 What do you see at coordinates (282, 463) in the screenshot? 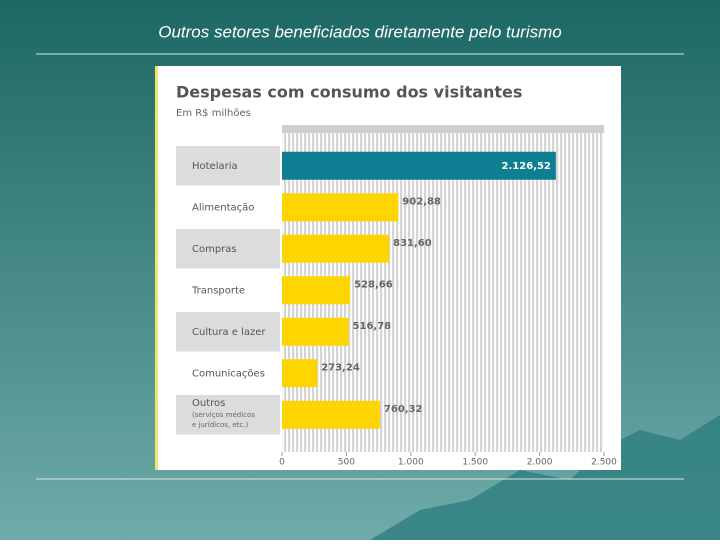
I see `x-tick-label: 0` at bounding box center [282, 463].